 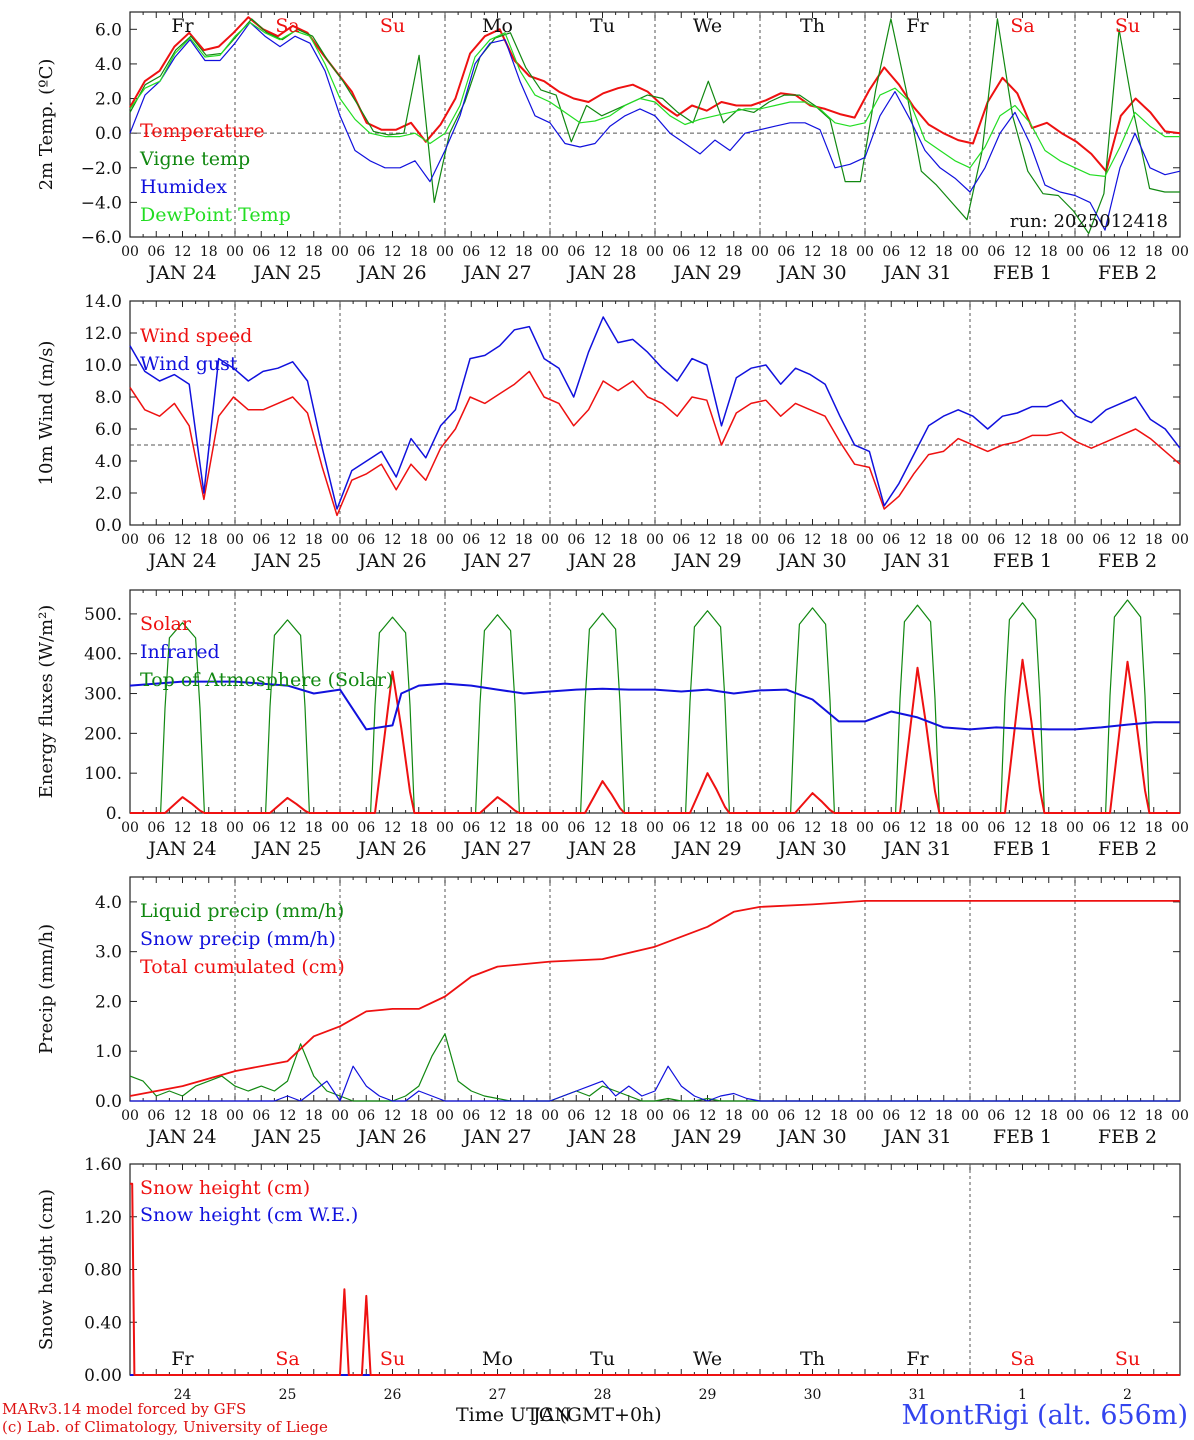 What do you see at coordinates (286, 273) in the screenshot?
I see `date-label: JAN 25` at bounding box center [286, 273].